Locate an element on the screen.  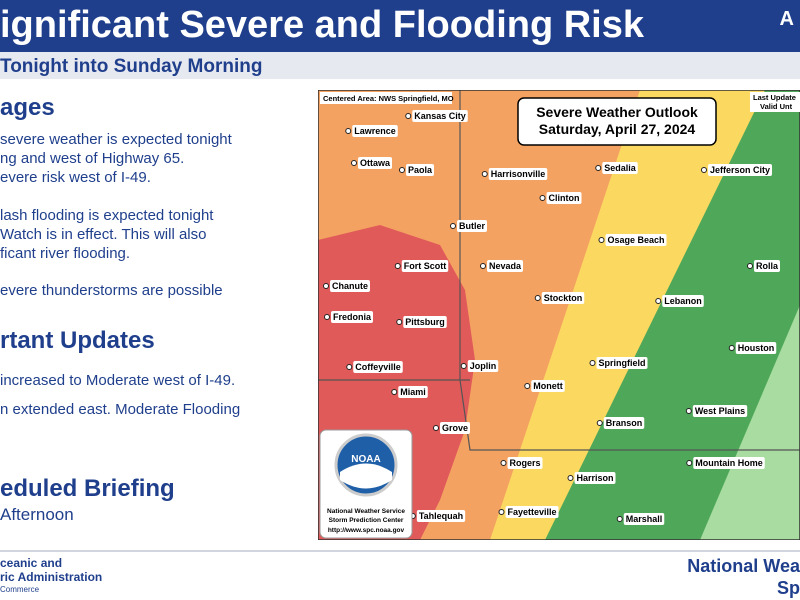
city-label: Fort Scott is located at coordinates (425, 266).